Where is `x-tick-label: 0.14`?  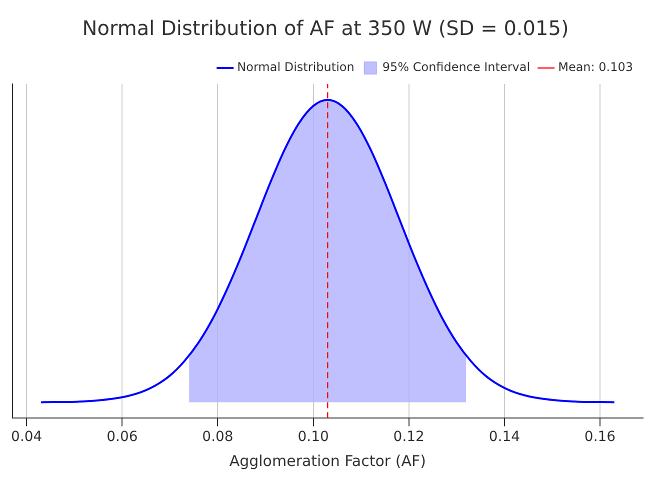
x-tick-label: 0.14 is located at coordinates (504, 437).